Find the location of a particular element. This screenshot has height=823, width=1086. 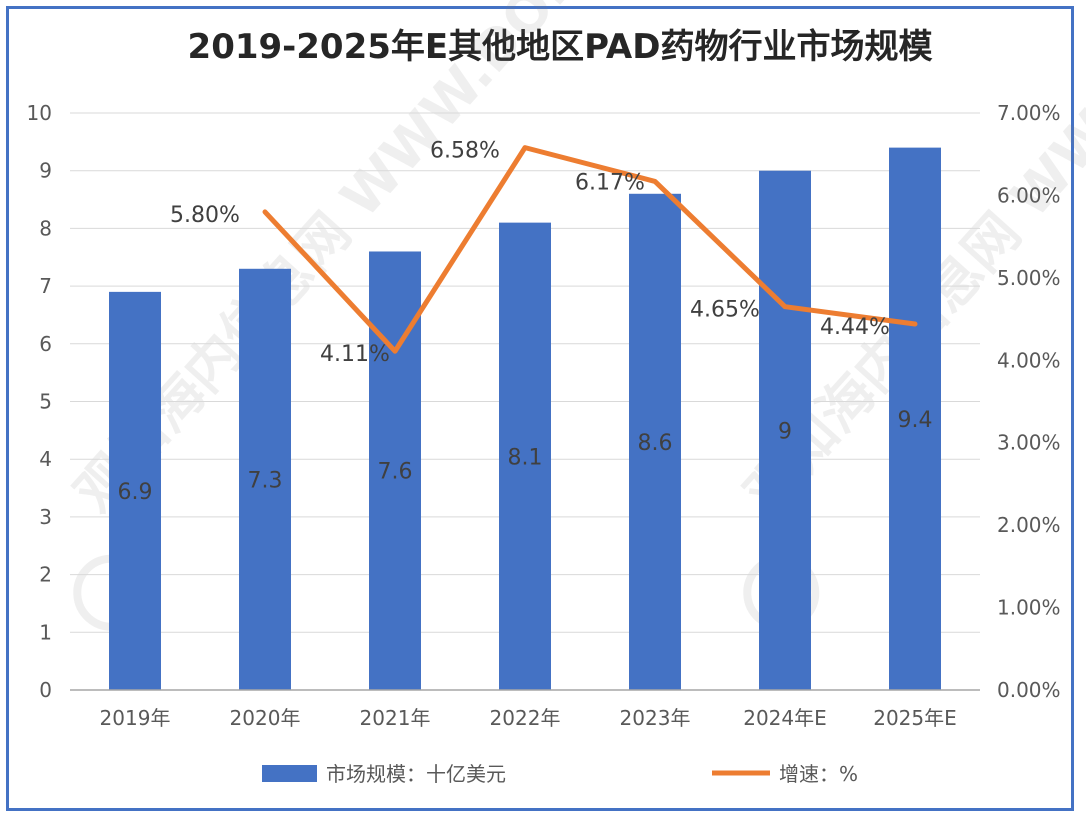

line-data-label: 6.17% is located at coordinates (610, 182).